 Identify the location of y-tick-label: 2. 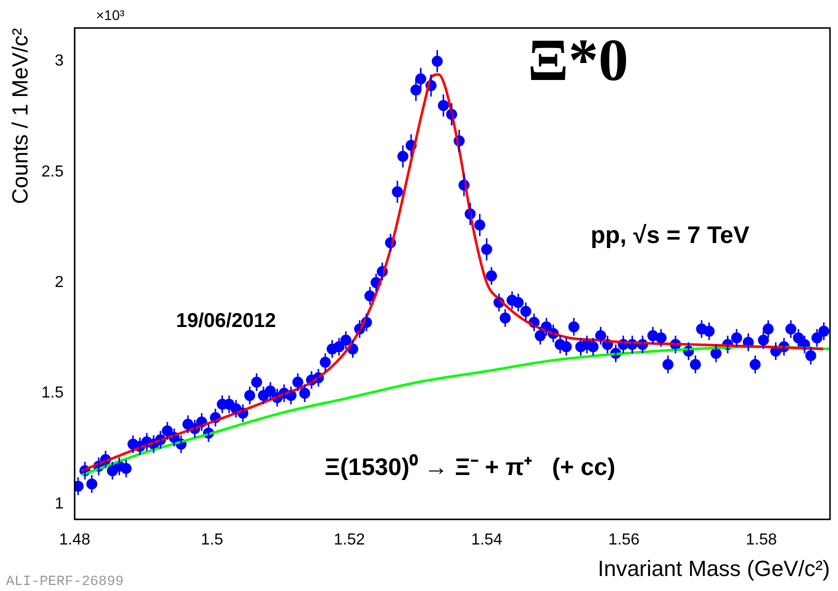
(59, 282).